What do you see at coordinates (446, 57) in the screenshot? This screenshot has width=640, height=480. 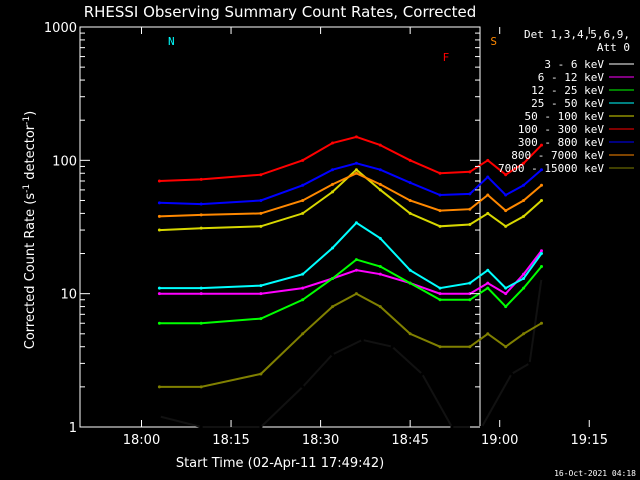 I see `event-flag-label: F` at bounding box center [446, 57].